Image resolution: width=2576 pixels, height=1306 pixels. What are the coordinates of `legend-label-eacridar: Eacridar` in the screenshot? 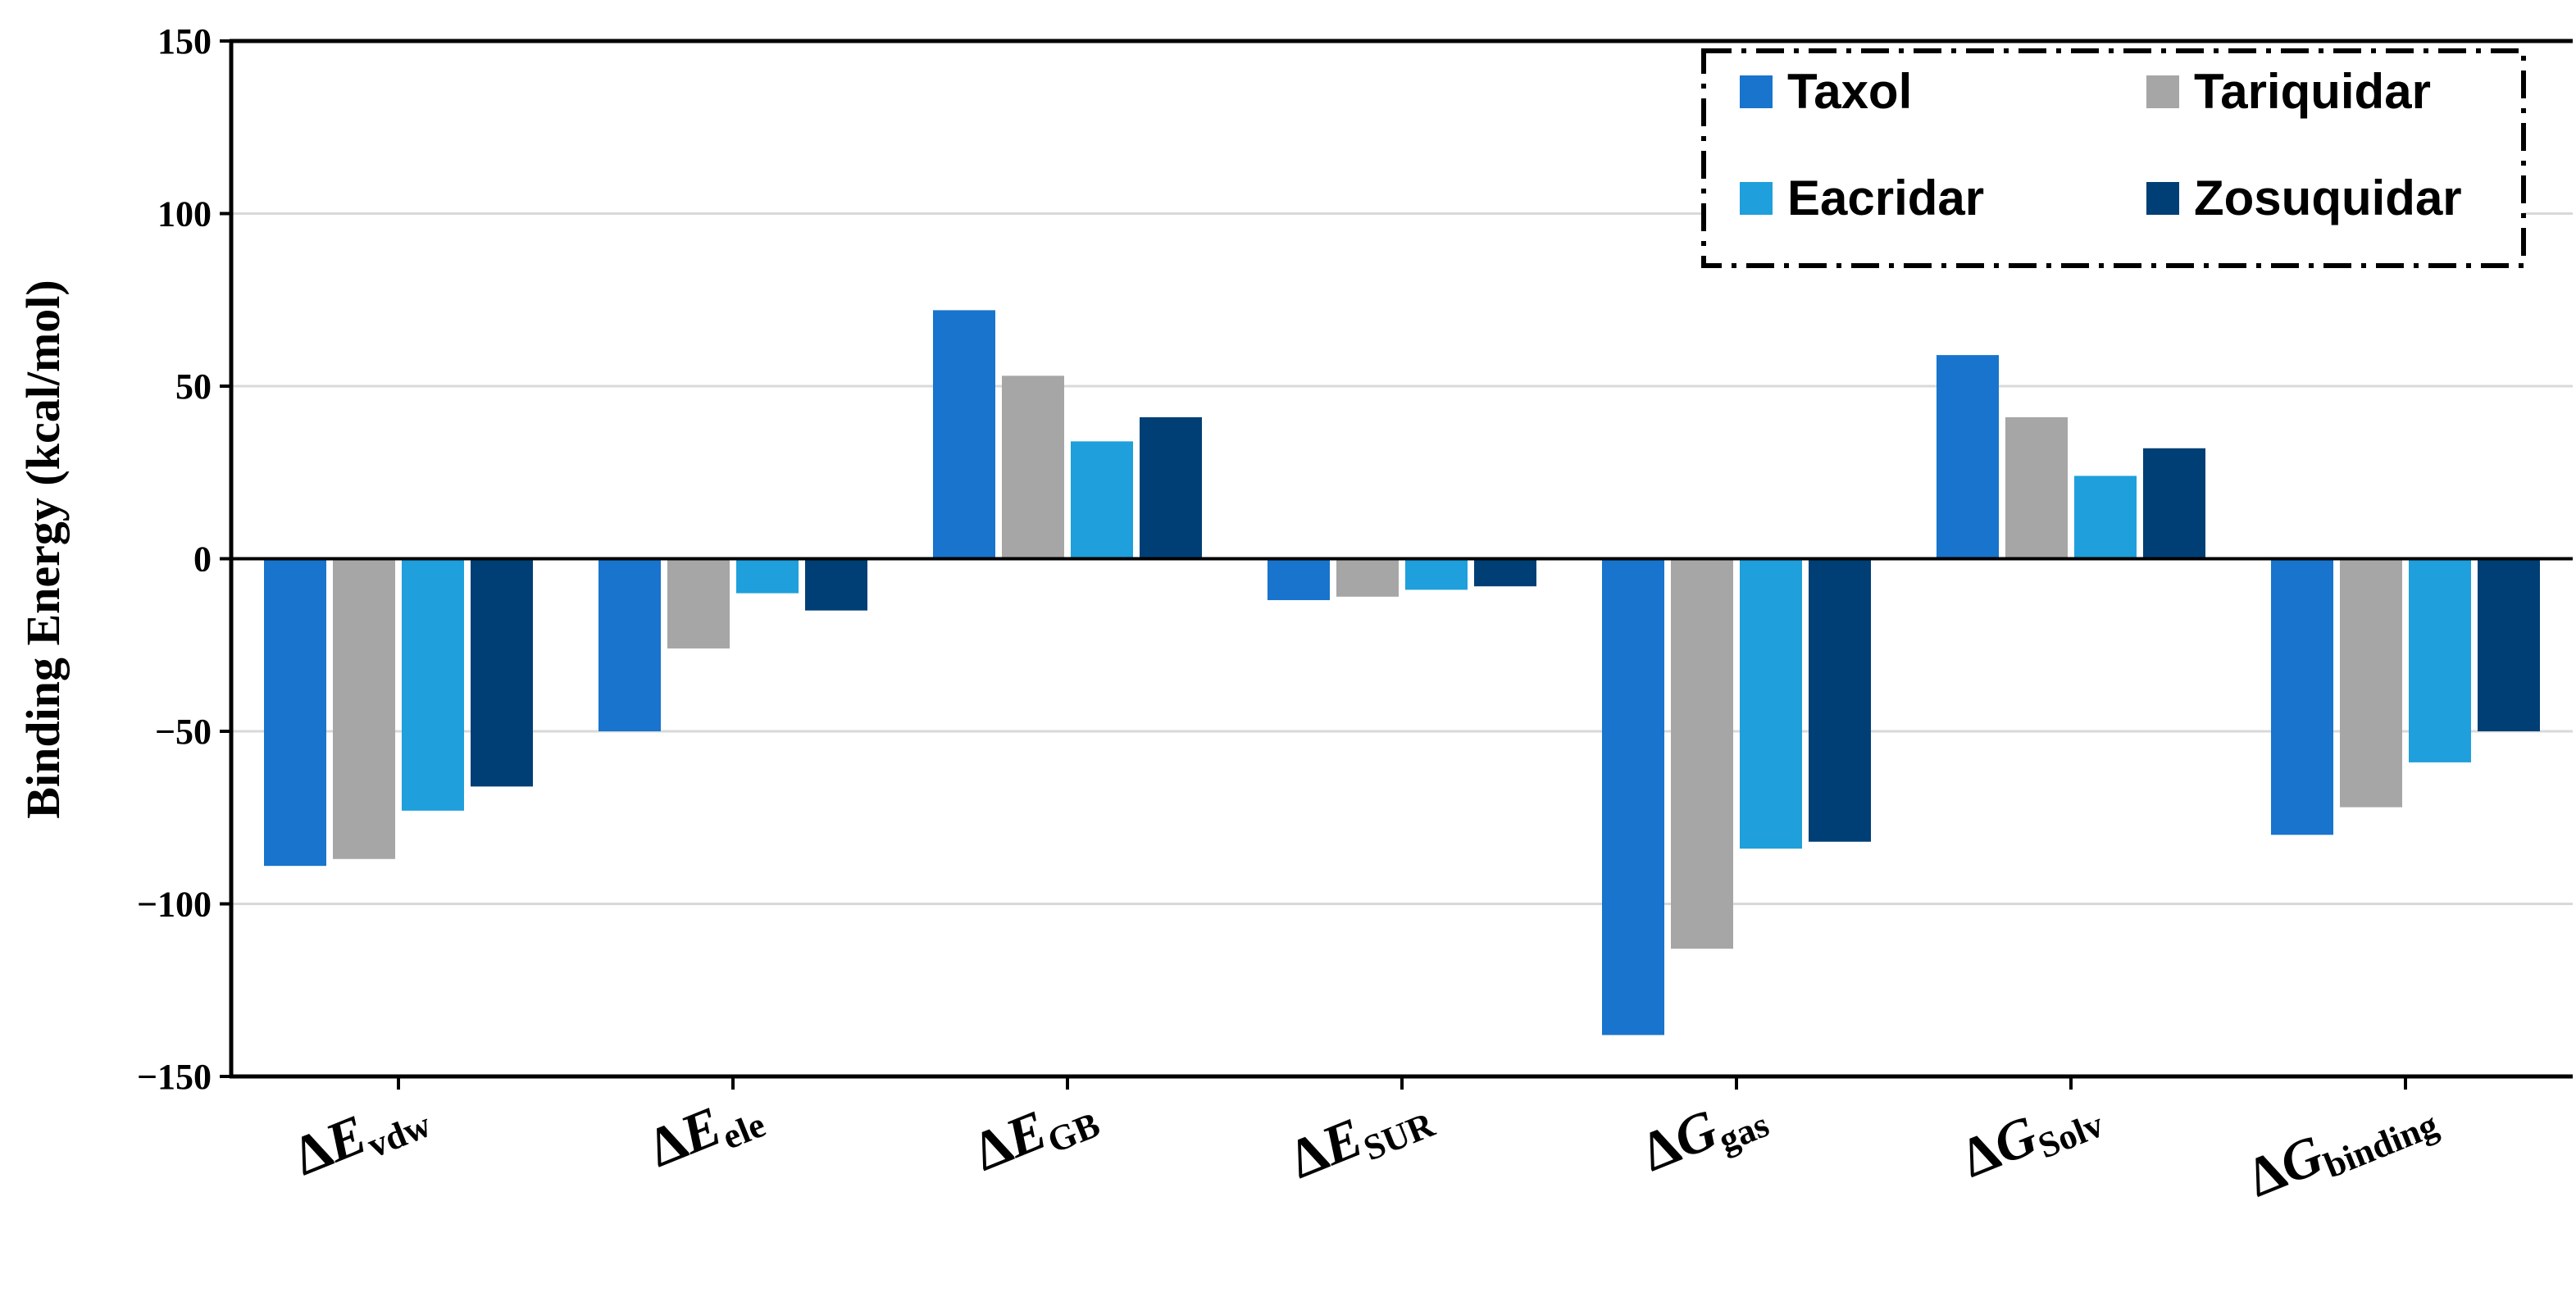 It's located at (1886, 198).